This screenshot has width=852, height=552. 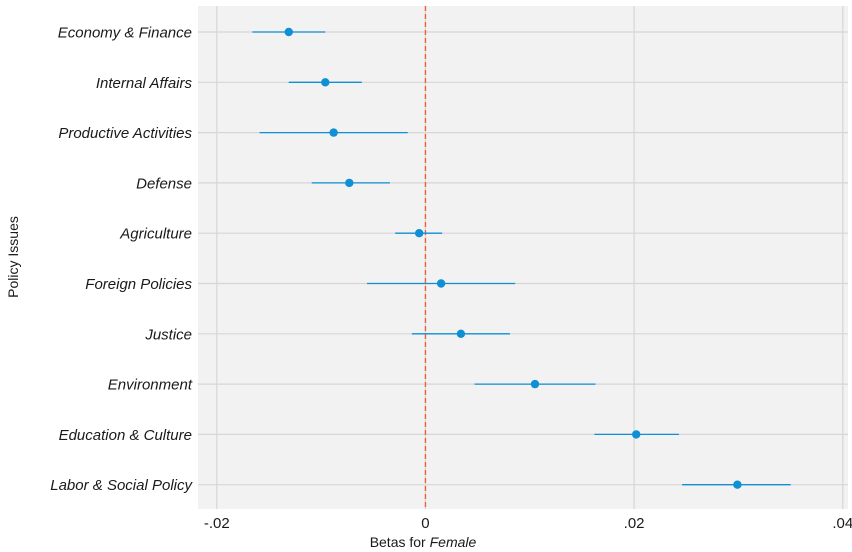 What do you see at coordinates (425, 523) in the screenshot?
I see `x-tick-label: 0` at bounding box center [425, 523].